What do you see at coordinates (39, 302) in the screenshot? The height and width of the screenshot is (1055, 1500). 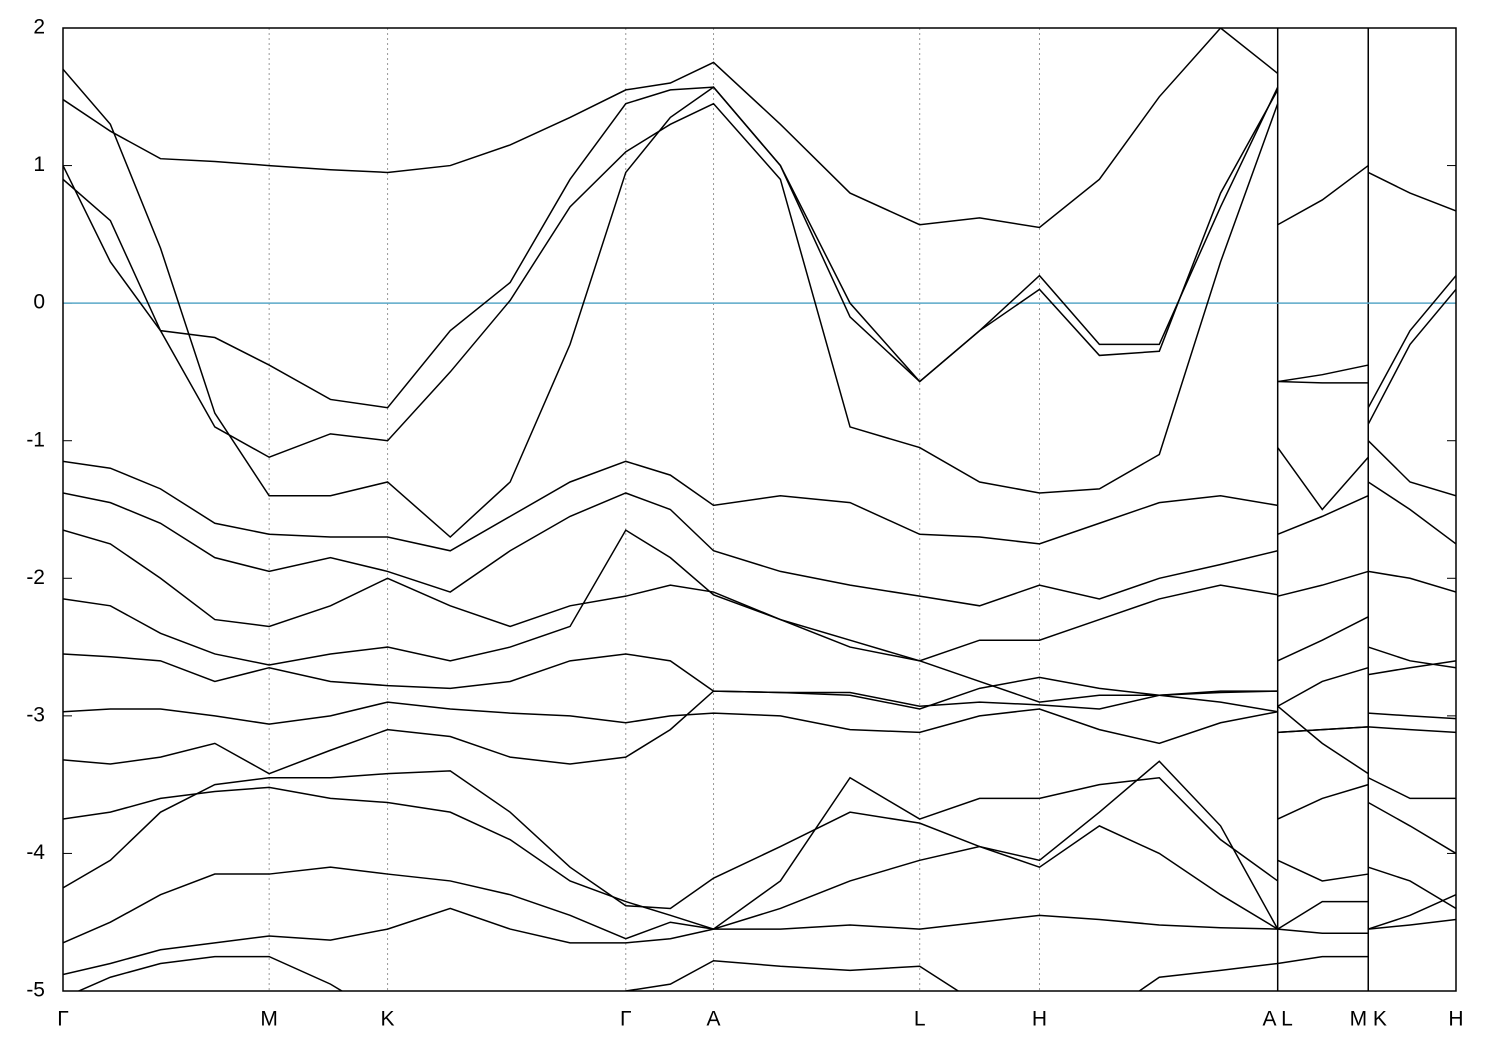 I see `y-tick-label: 0` at bounding box center [39, 302].